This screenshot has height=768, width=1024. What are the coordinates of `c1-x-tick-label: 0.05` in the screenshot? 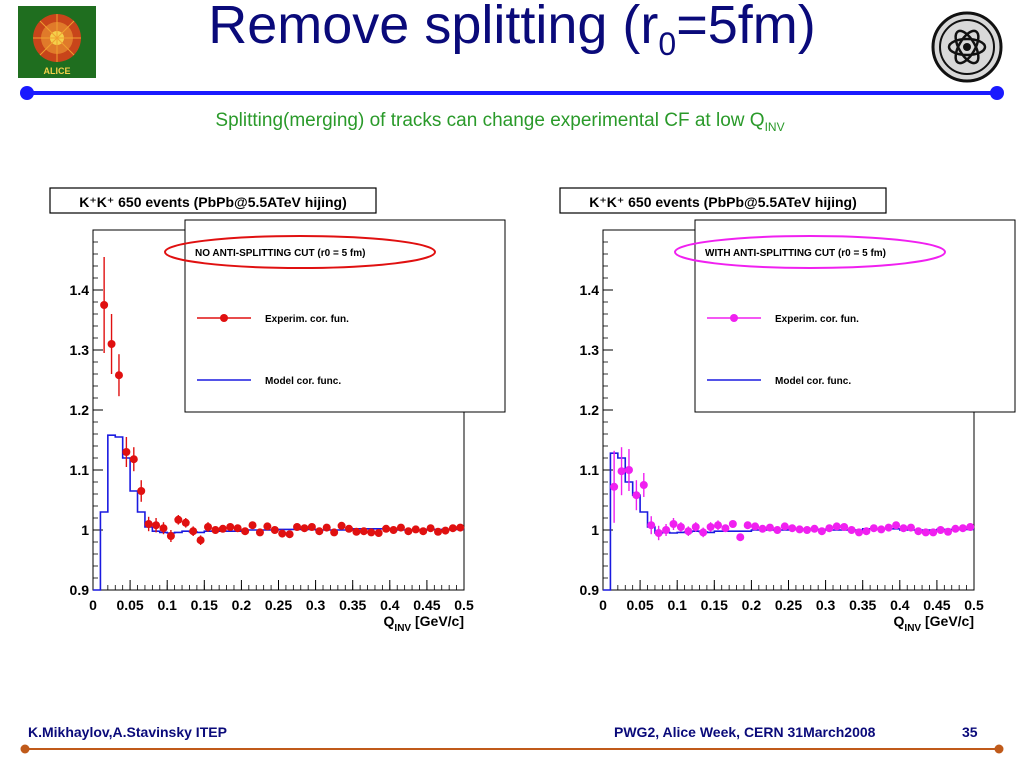 It's located at (639, 605).